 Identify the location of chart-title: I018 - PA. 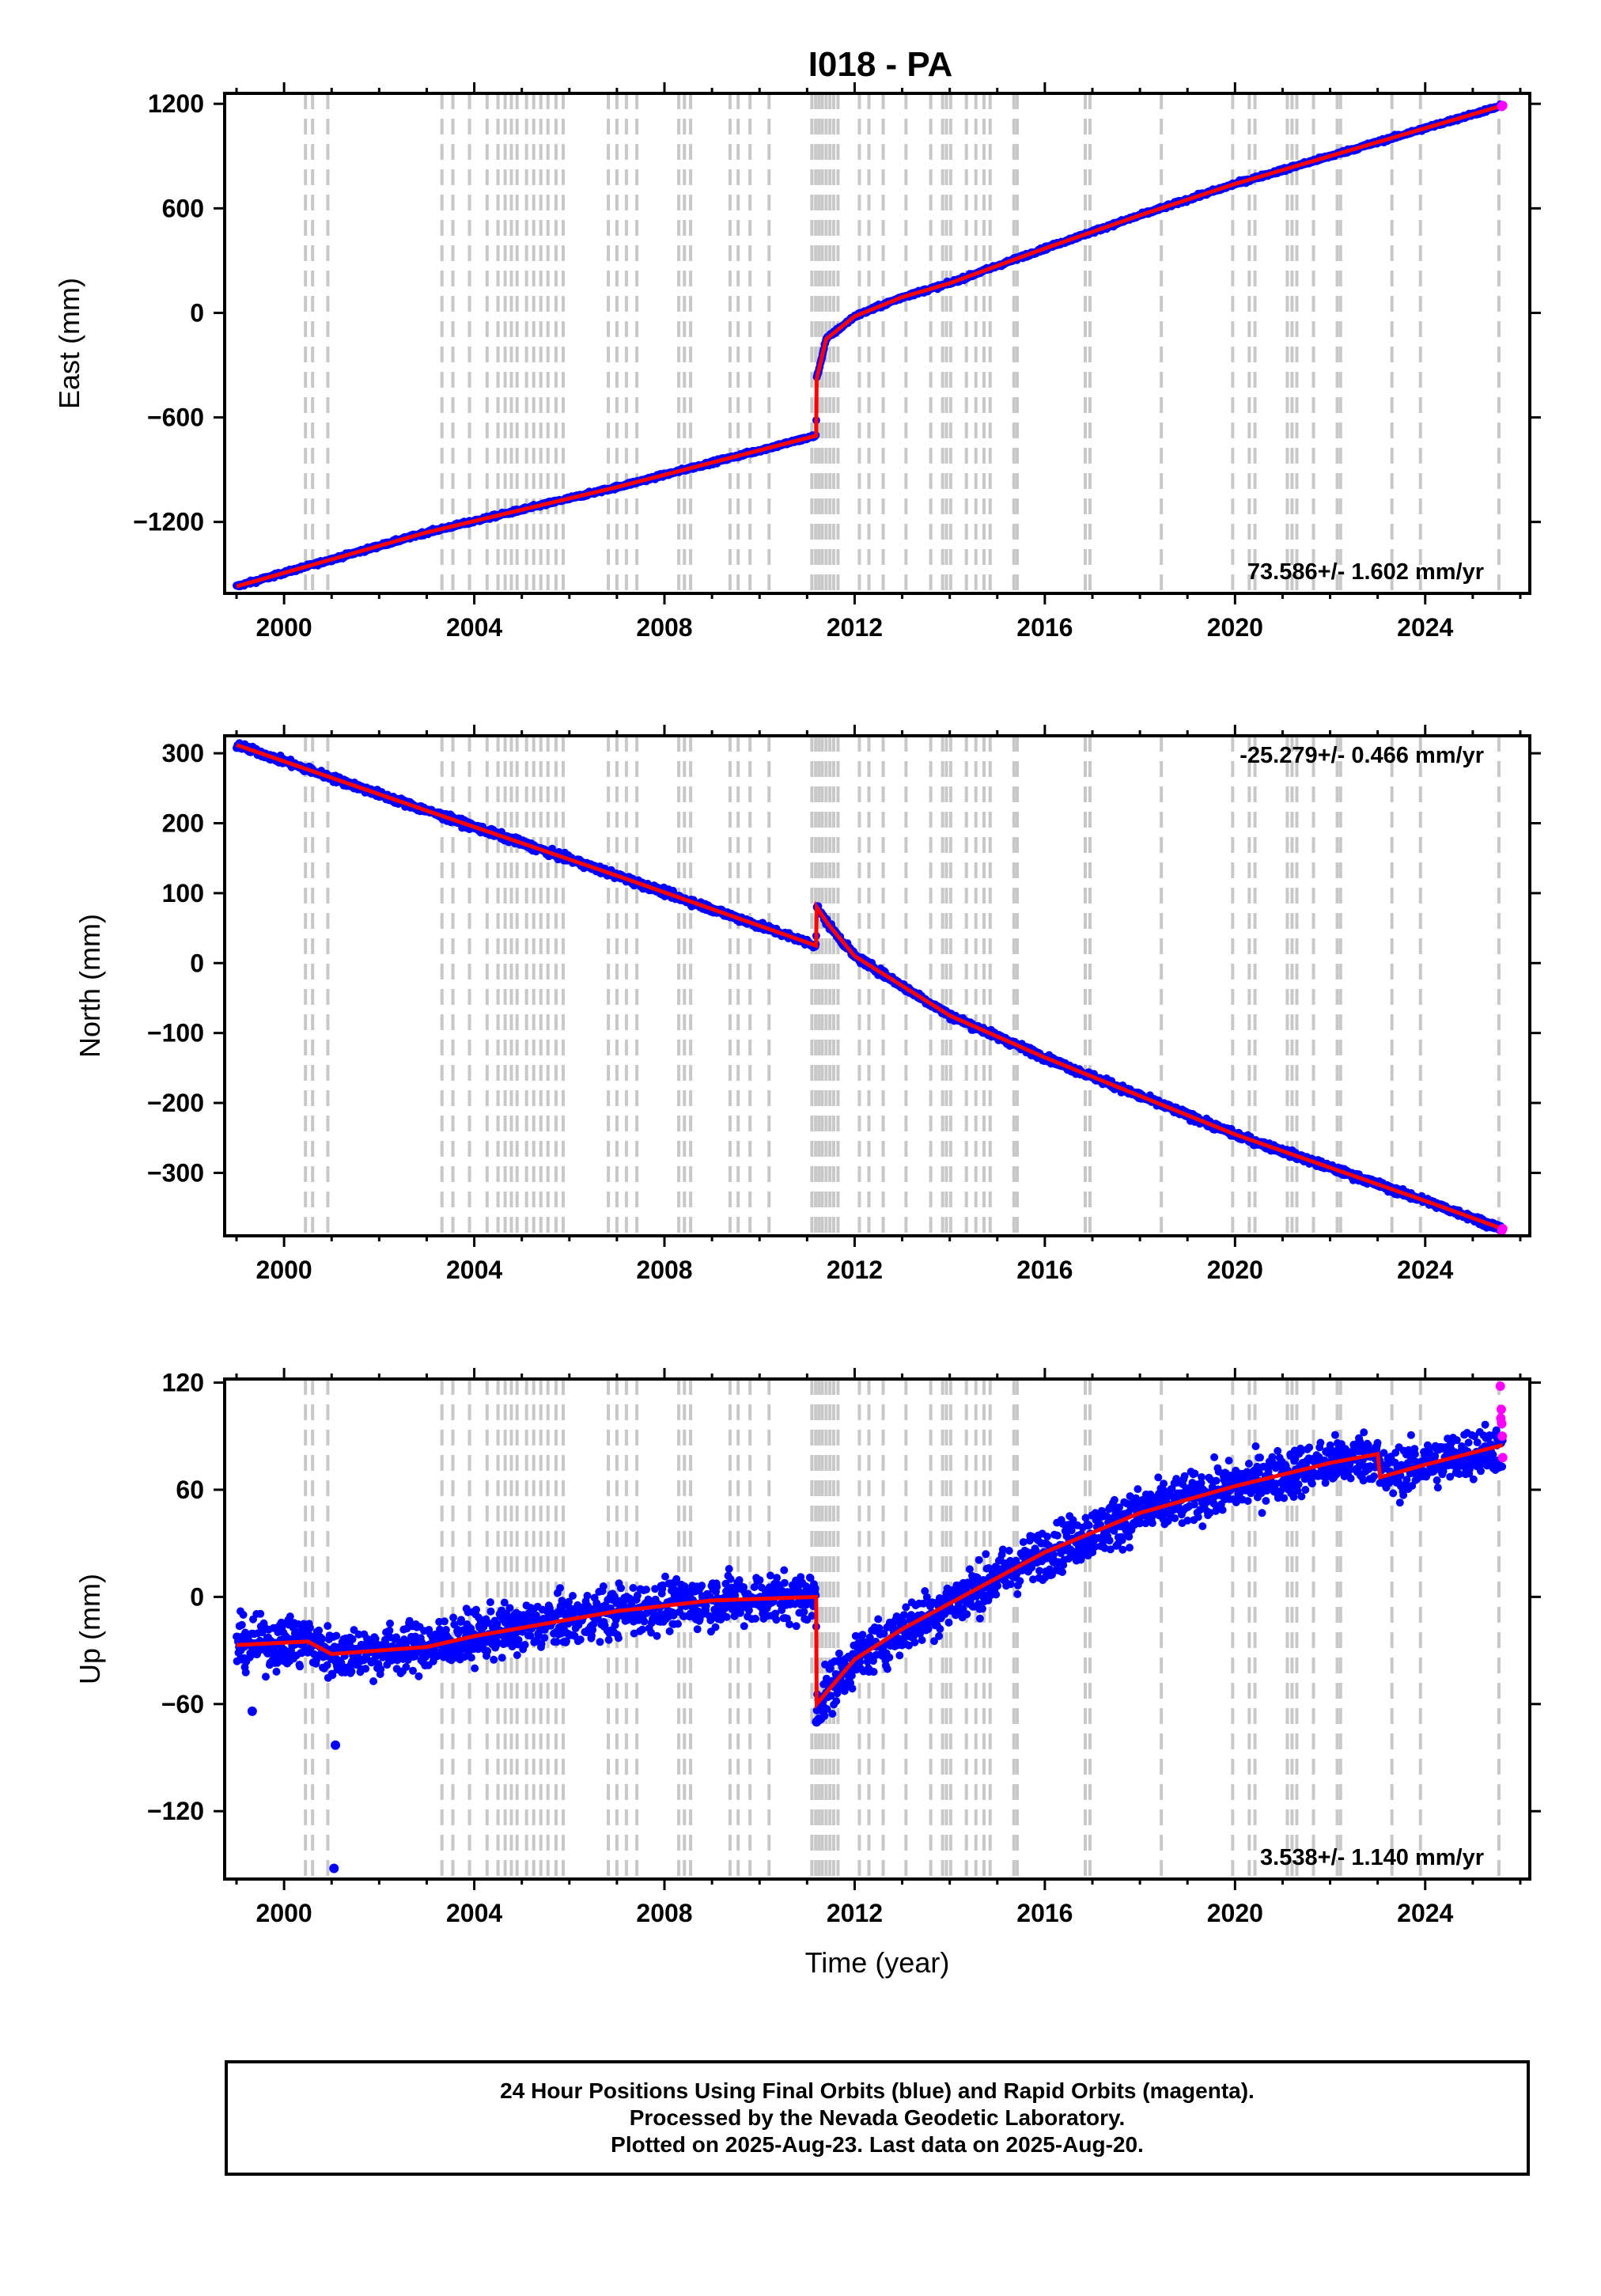
(881, 64).